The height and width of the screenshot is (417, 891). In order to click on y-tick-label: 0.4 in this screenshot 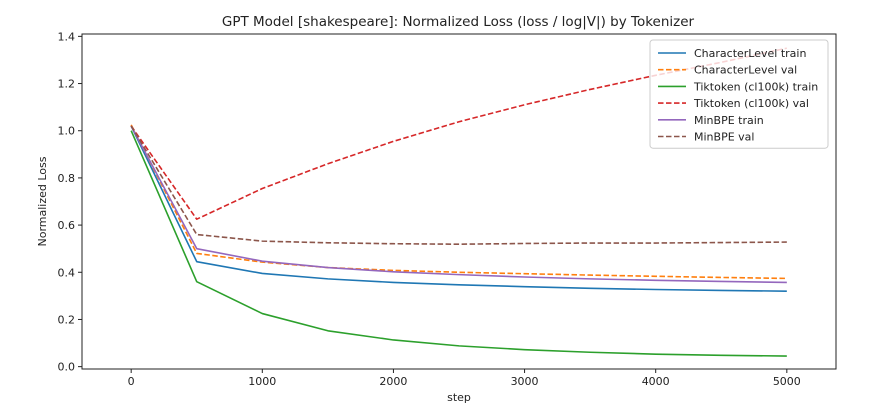, I will do `click(67, 272)`.